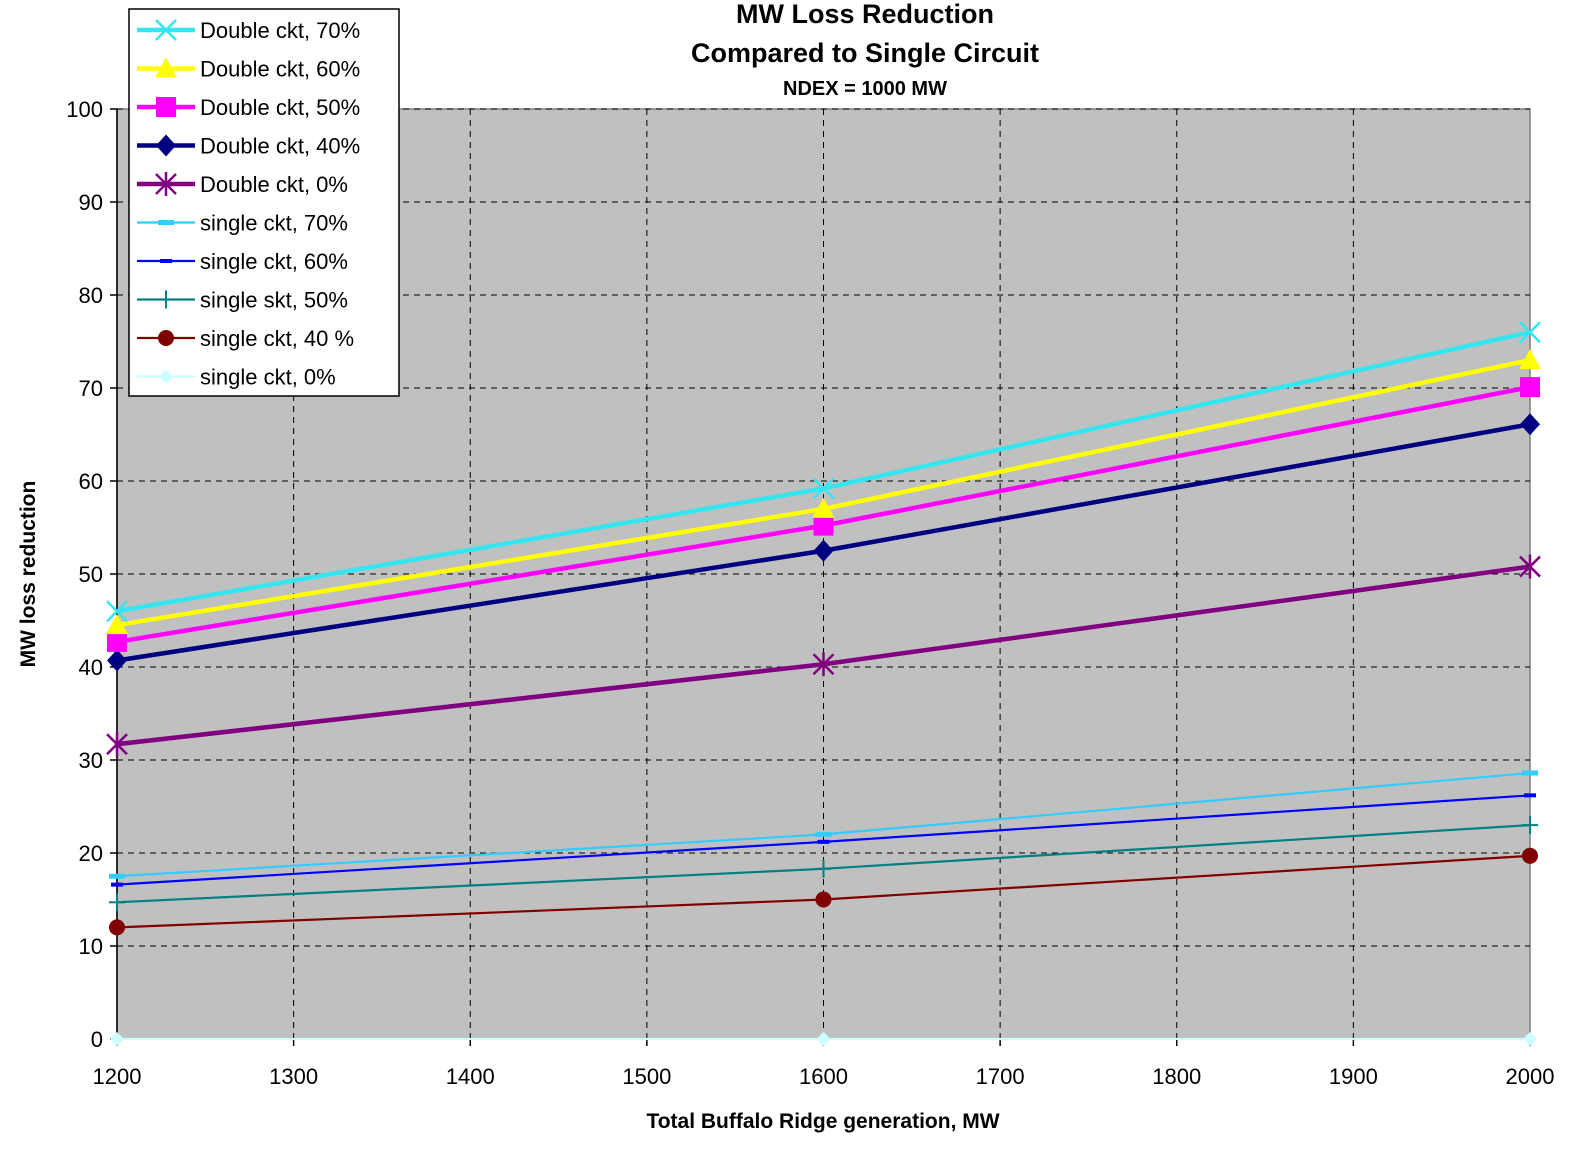 This screenshot has width=1596, height=1157. Describe the element at coordinates (274, 261) in the screenshot. I see `legend-label: single ckt, 60%` at that location.